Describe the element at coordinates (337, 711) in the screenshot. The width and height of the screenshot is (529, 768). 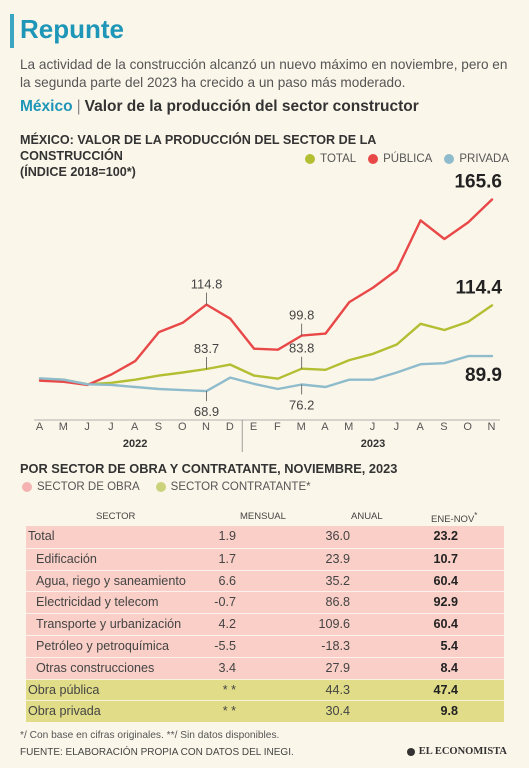
I see `cell-anual: 30.4` at that location.